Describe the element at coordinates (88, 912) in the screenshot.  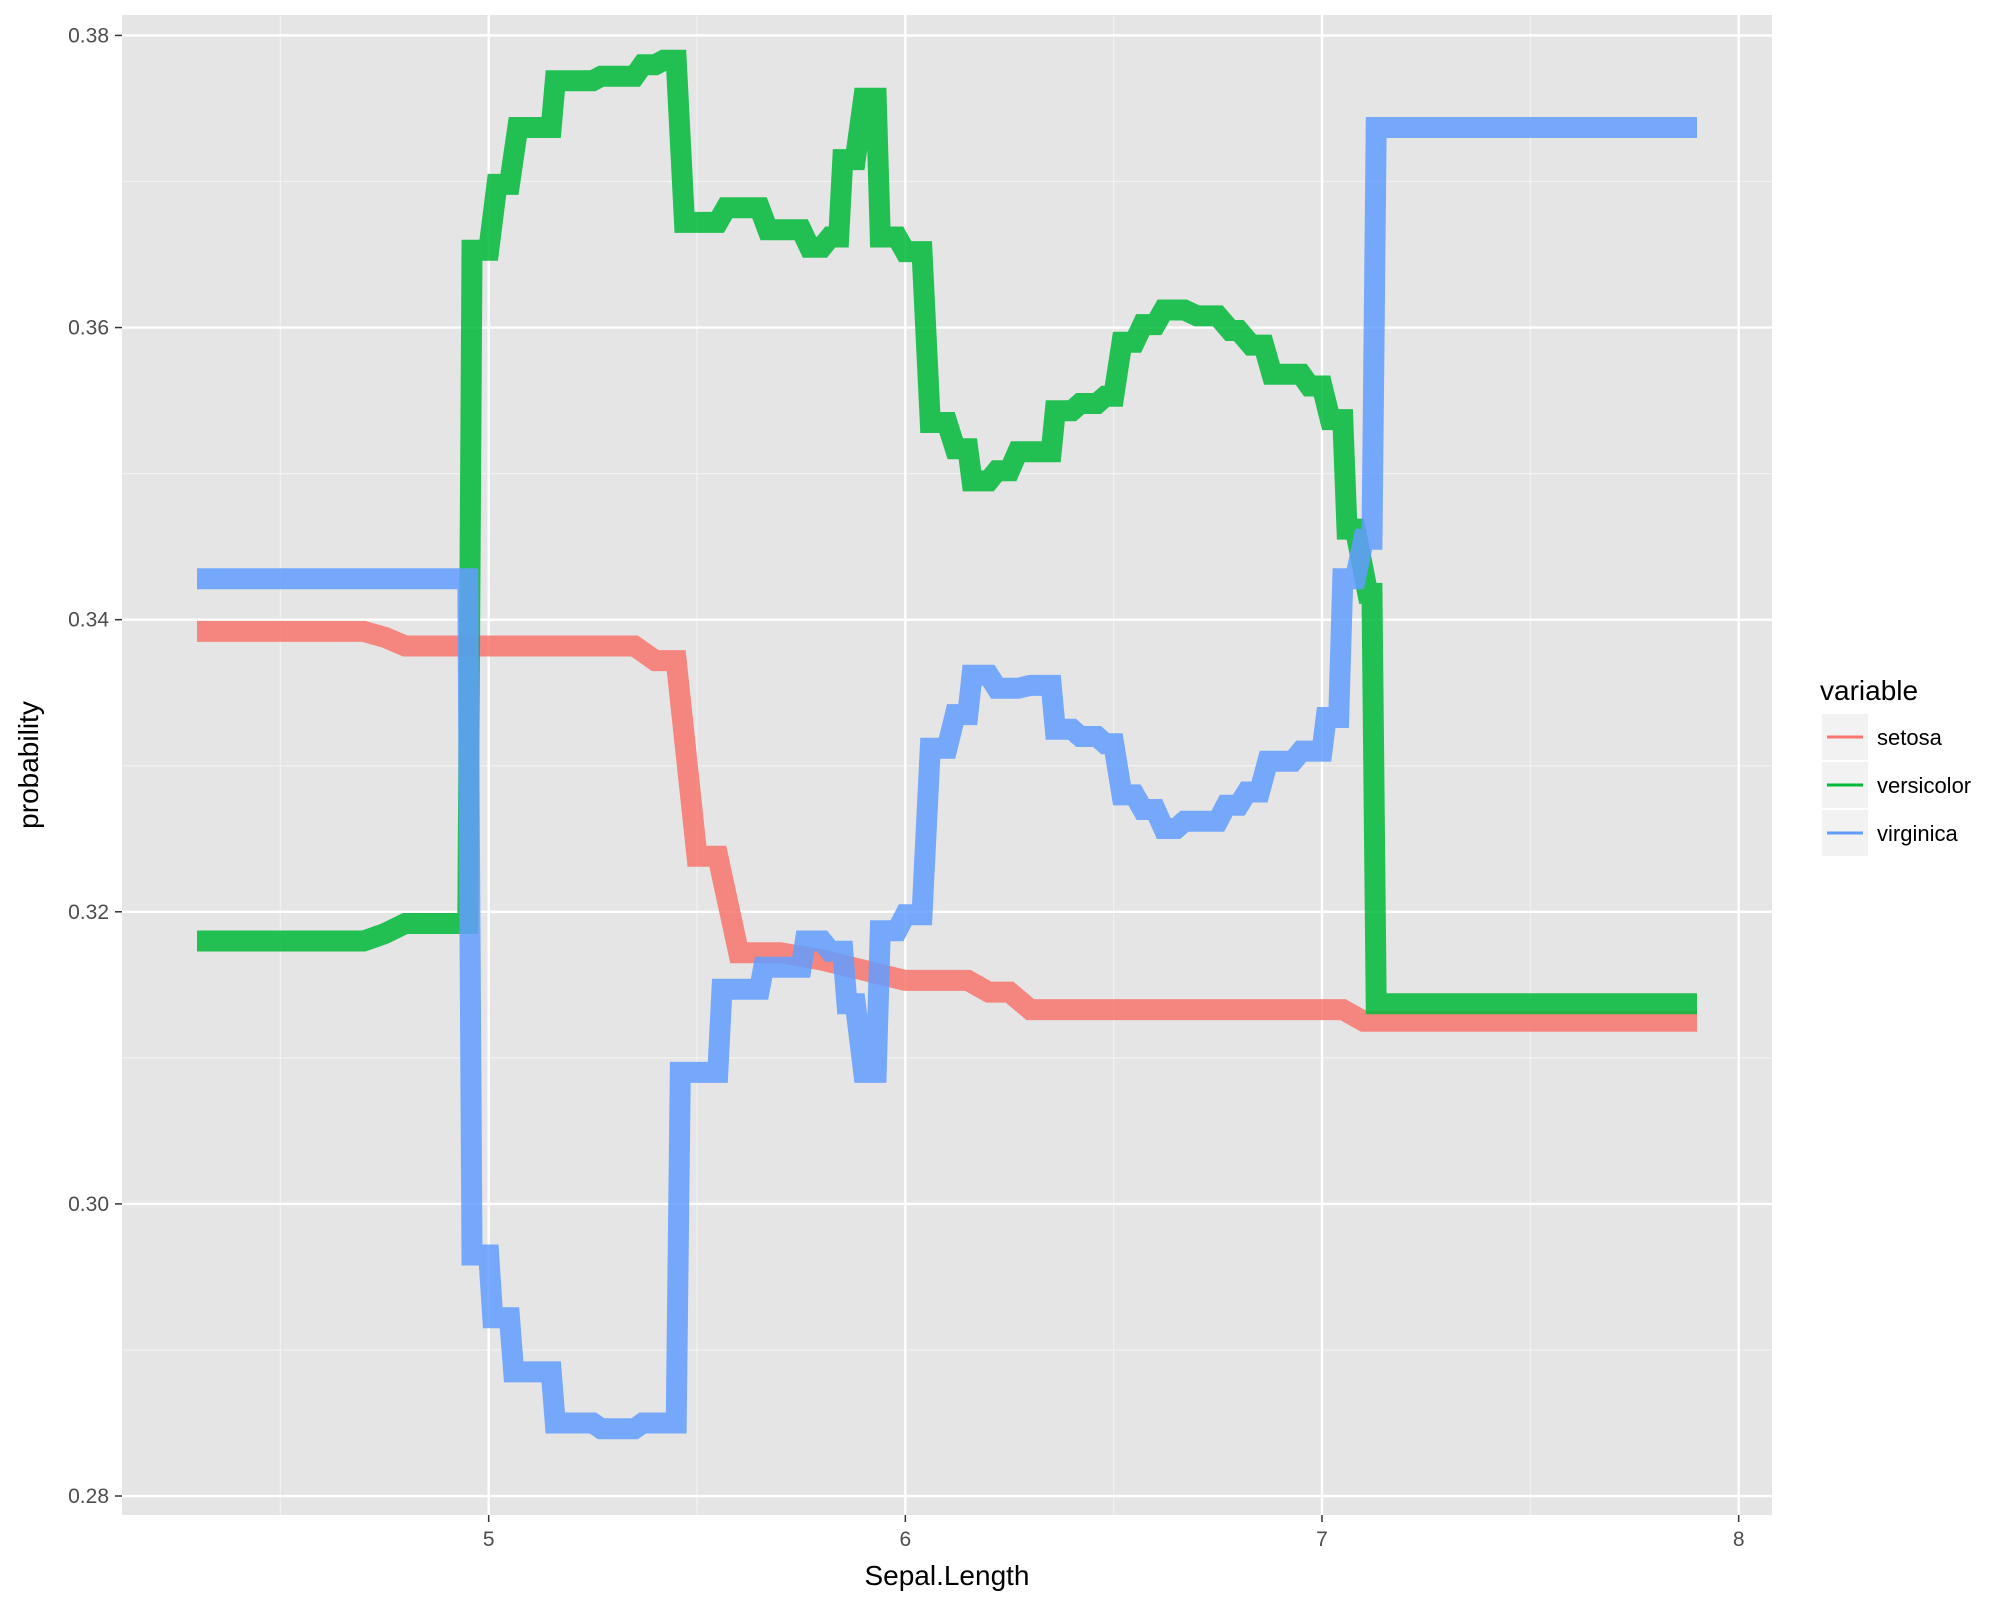
I see `y-tick-label: 0.32` at that location.